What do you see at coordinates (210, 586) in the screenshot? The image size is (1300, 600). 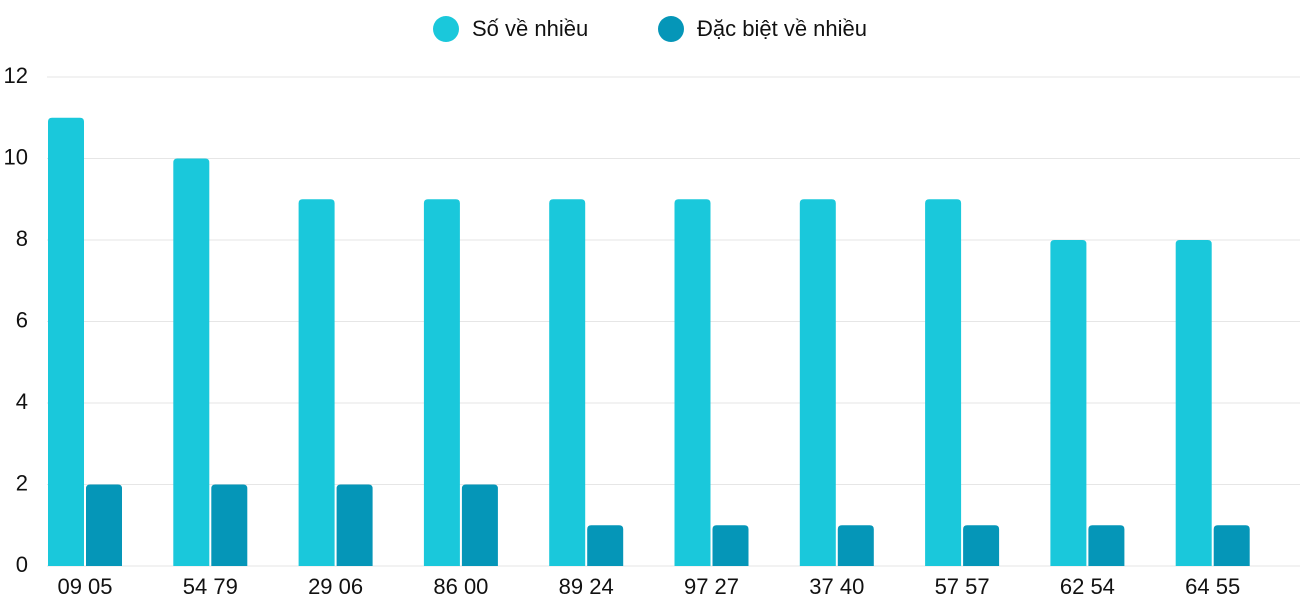 I see `x-tick-label: 54 79` at bounding box center [210, 586].